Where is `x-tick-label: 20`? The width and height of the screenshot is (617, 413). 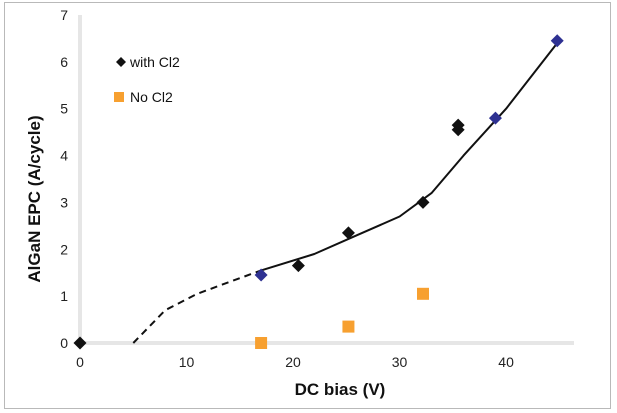
x-tick-label: 20 is located at coordinates (293, 362).